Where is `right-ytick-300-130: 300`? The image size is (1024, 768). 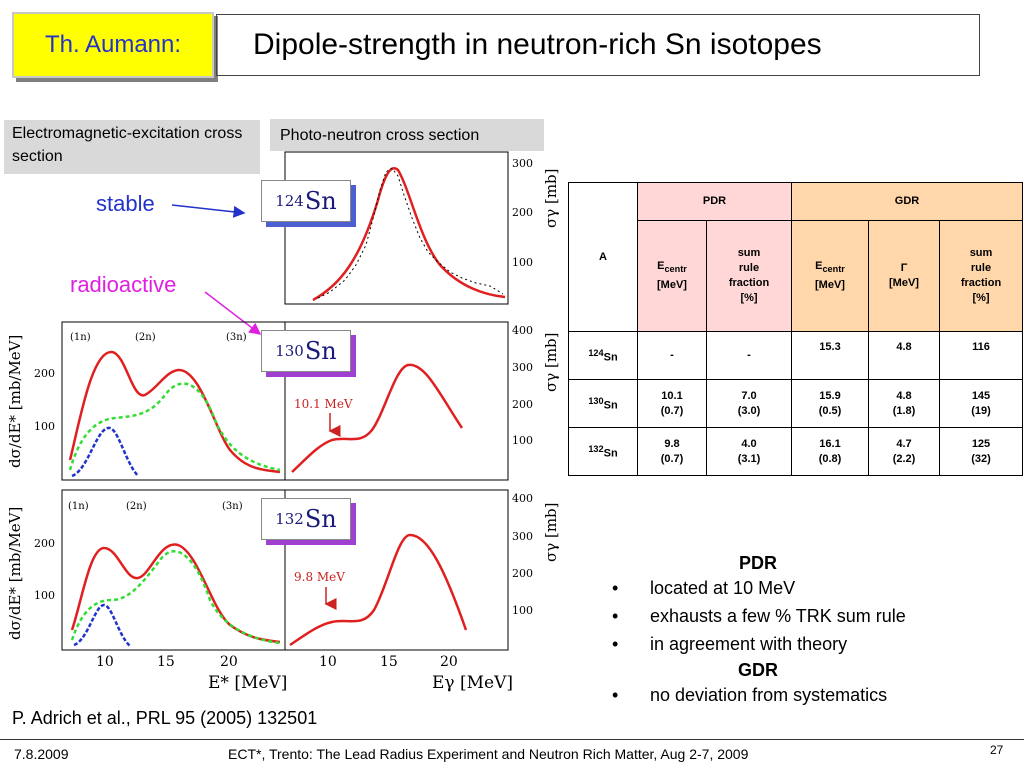
right-ytick-300-130: 300 is located at coordinates (522, 367).